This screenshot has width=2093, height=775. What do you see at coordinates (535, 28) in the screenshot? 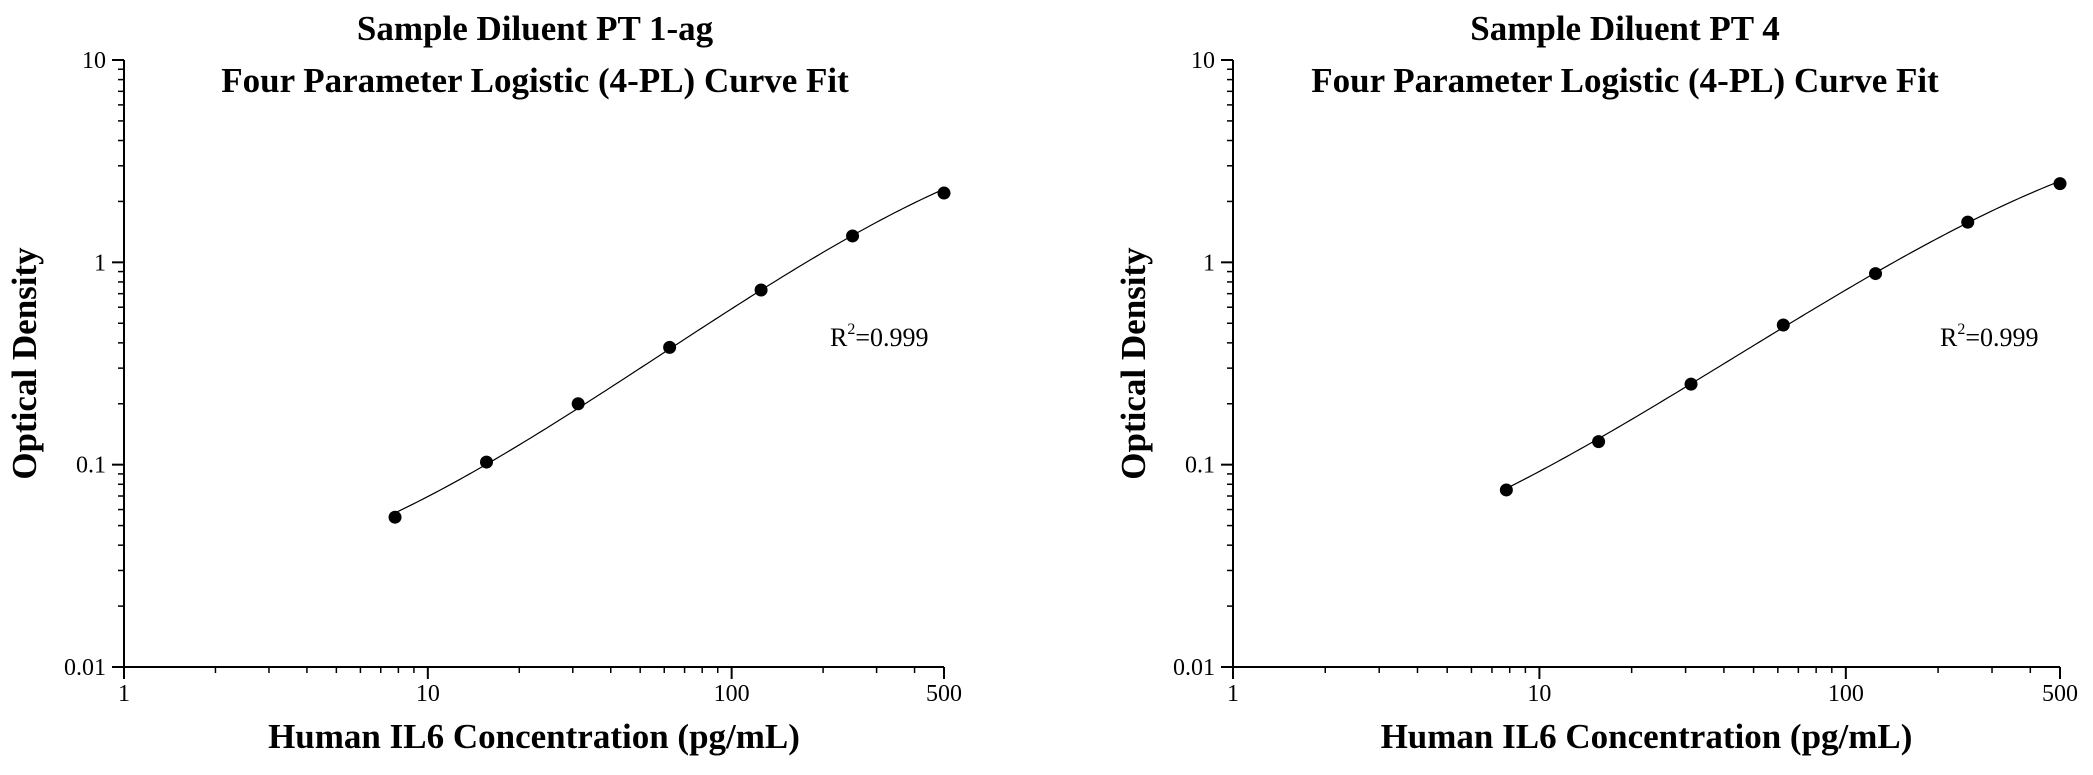
I see `chart-title-line-1: Sample Diluent PT 1-ag` at bounding box center [535, 28].